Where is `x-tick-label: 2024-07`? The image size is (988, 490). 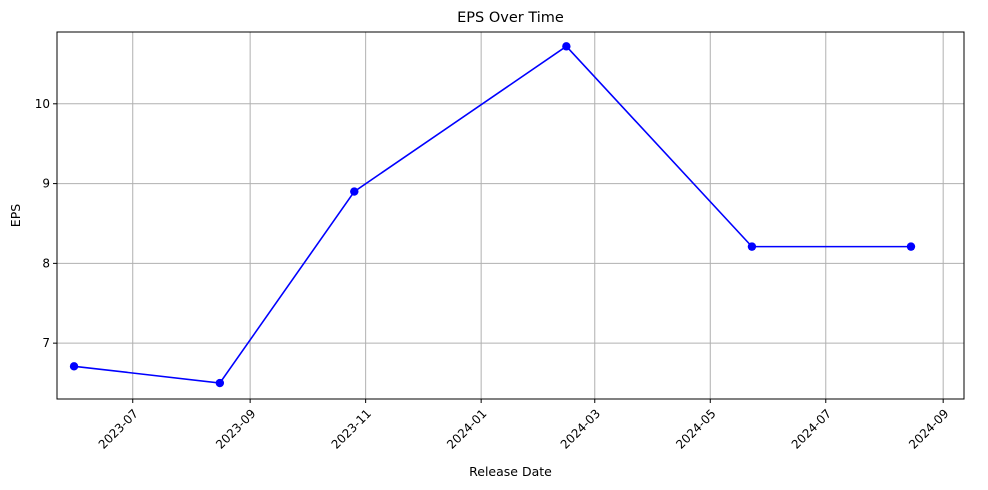
x-tick-label: 2024-07 is located at coordinates (811, 428).